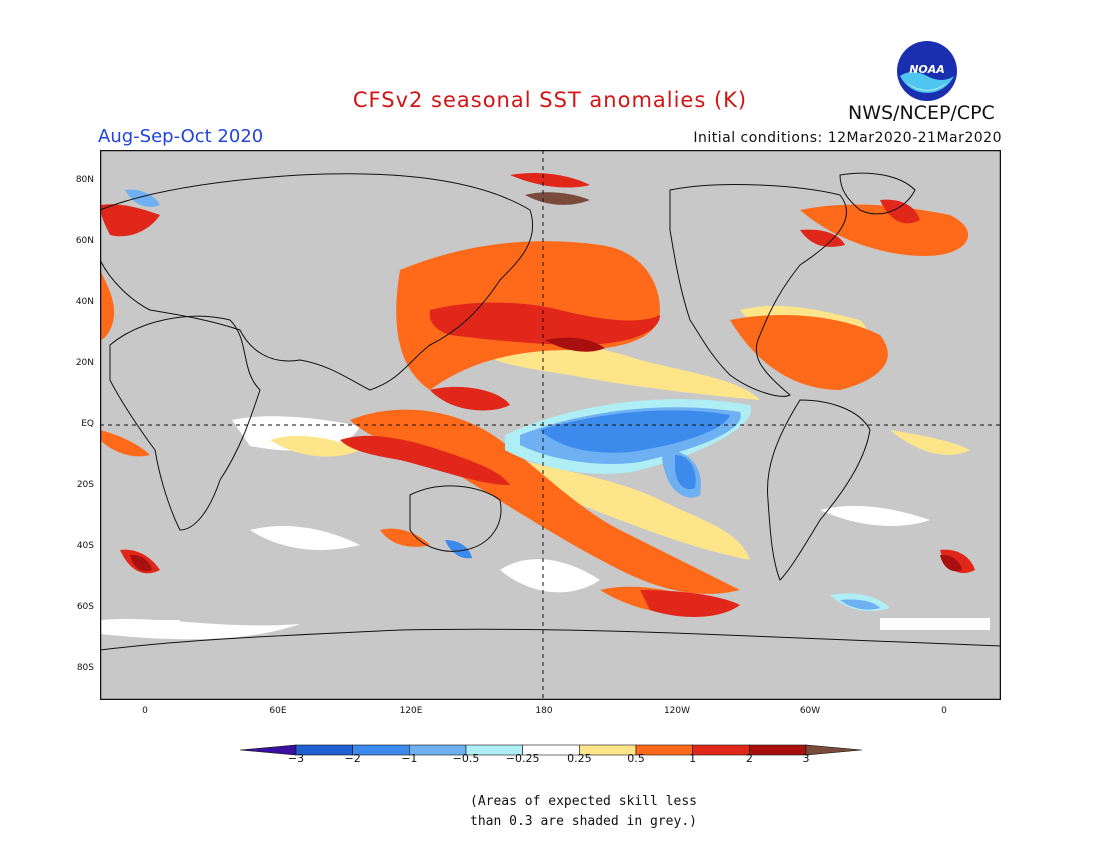 The width and height of the screenshot is (1100, 850). Describe the element at coordinates (579, 758) in the screenshot. I see `colorbar-tick-label: 0.25` at that location.